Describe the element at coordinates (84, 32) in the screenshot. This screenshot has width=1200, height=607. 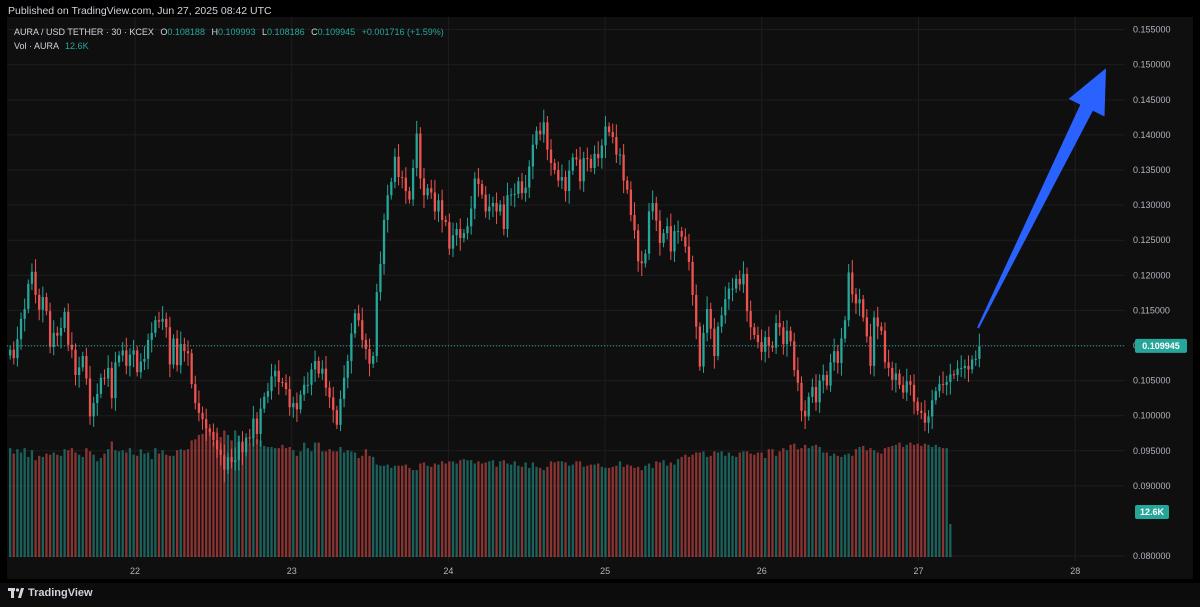
I see `symbol-label: AURA / USD TETHER · 30 · KCEX` at that location.